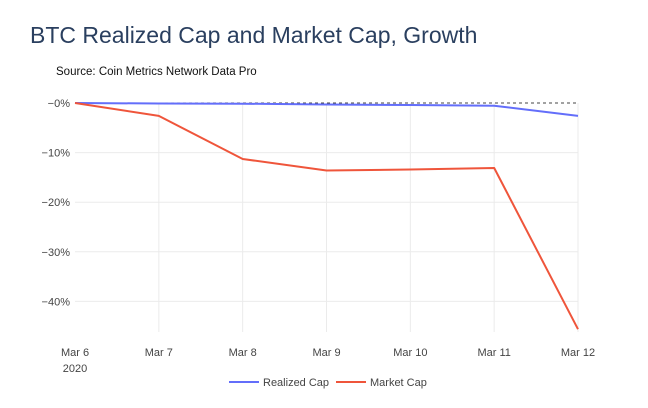 The image size is (648, 408). Describe the element at coordinates (578, 353) in the screenshot. I see `x-tick-label: Mar 12` at that location.